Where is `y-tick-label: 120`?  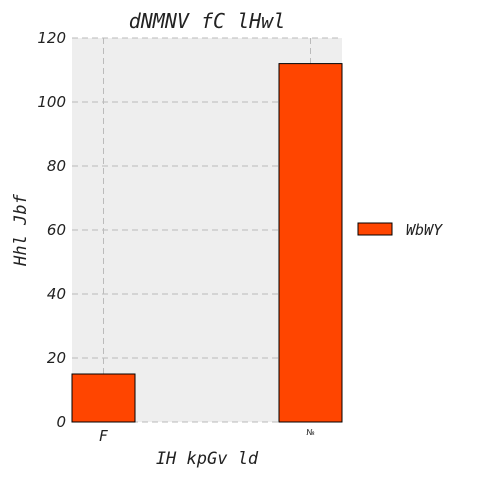
y-tick-label: 120 is located at coordinates (51, 38).